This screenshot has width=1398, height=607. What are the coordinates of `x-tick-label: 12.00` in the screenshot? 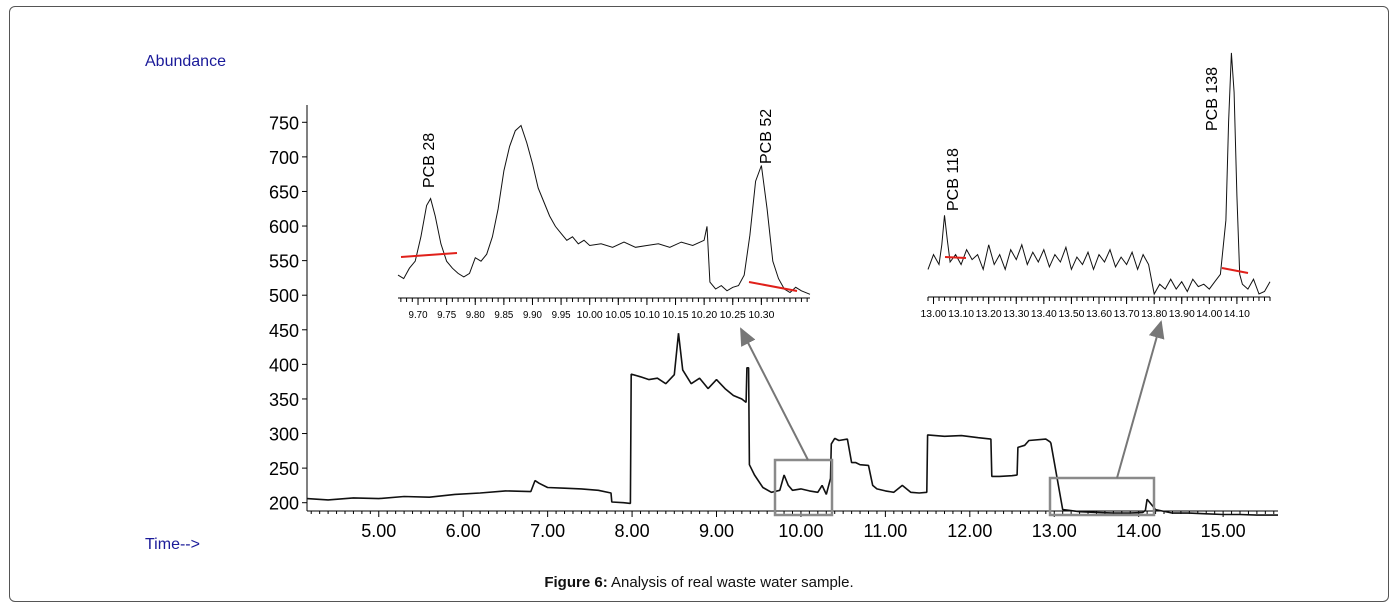 It's located at (969, 531).